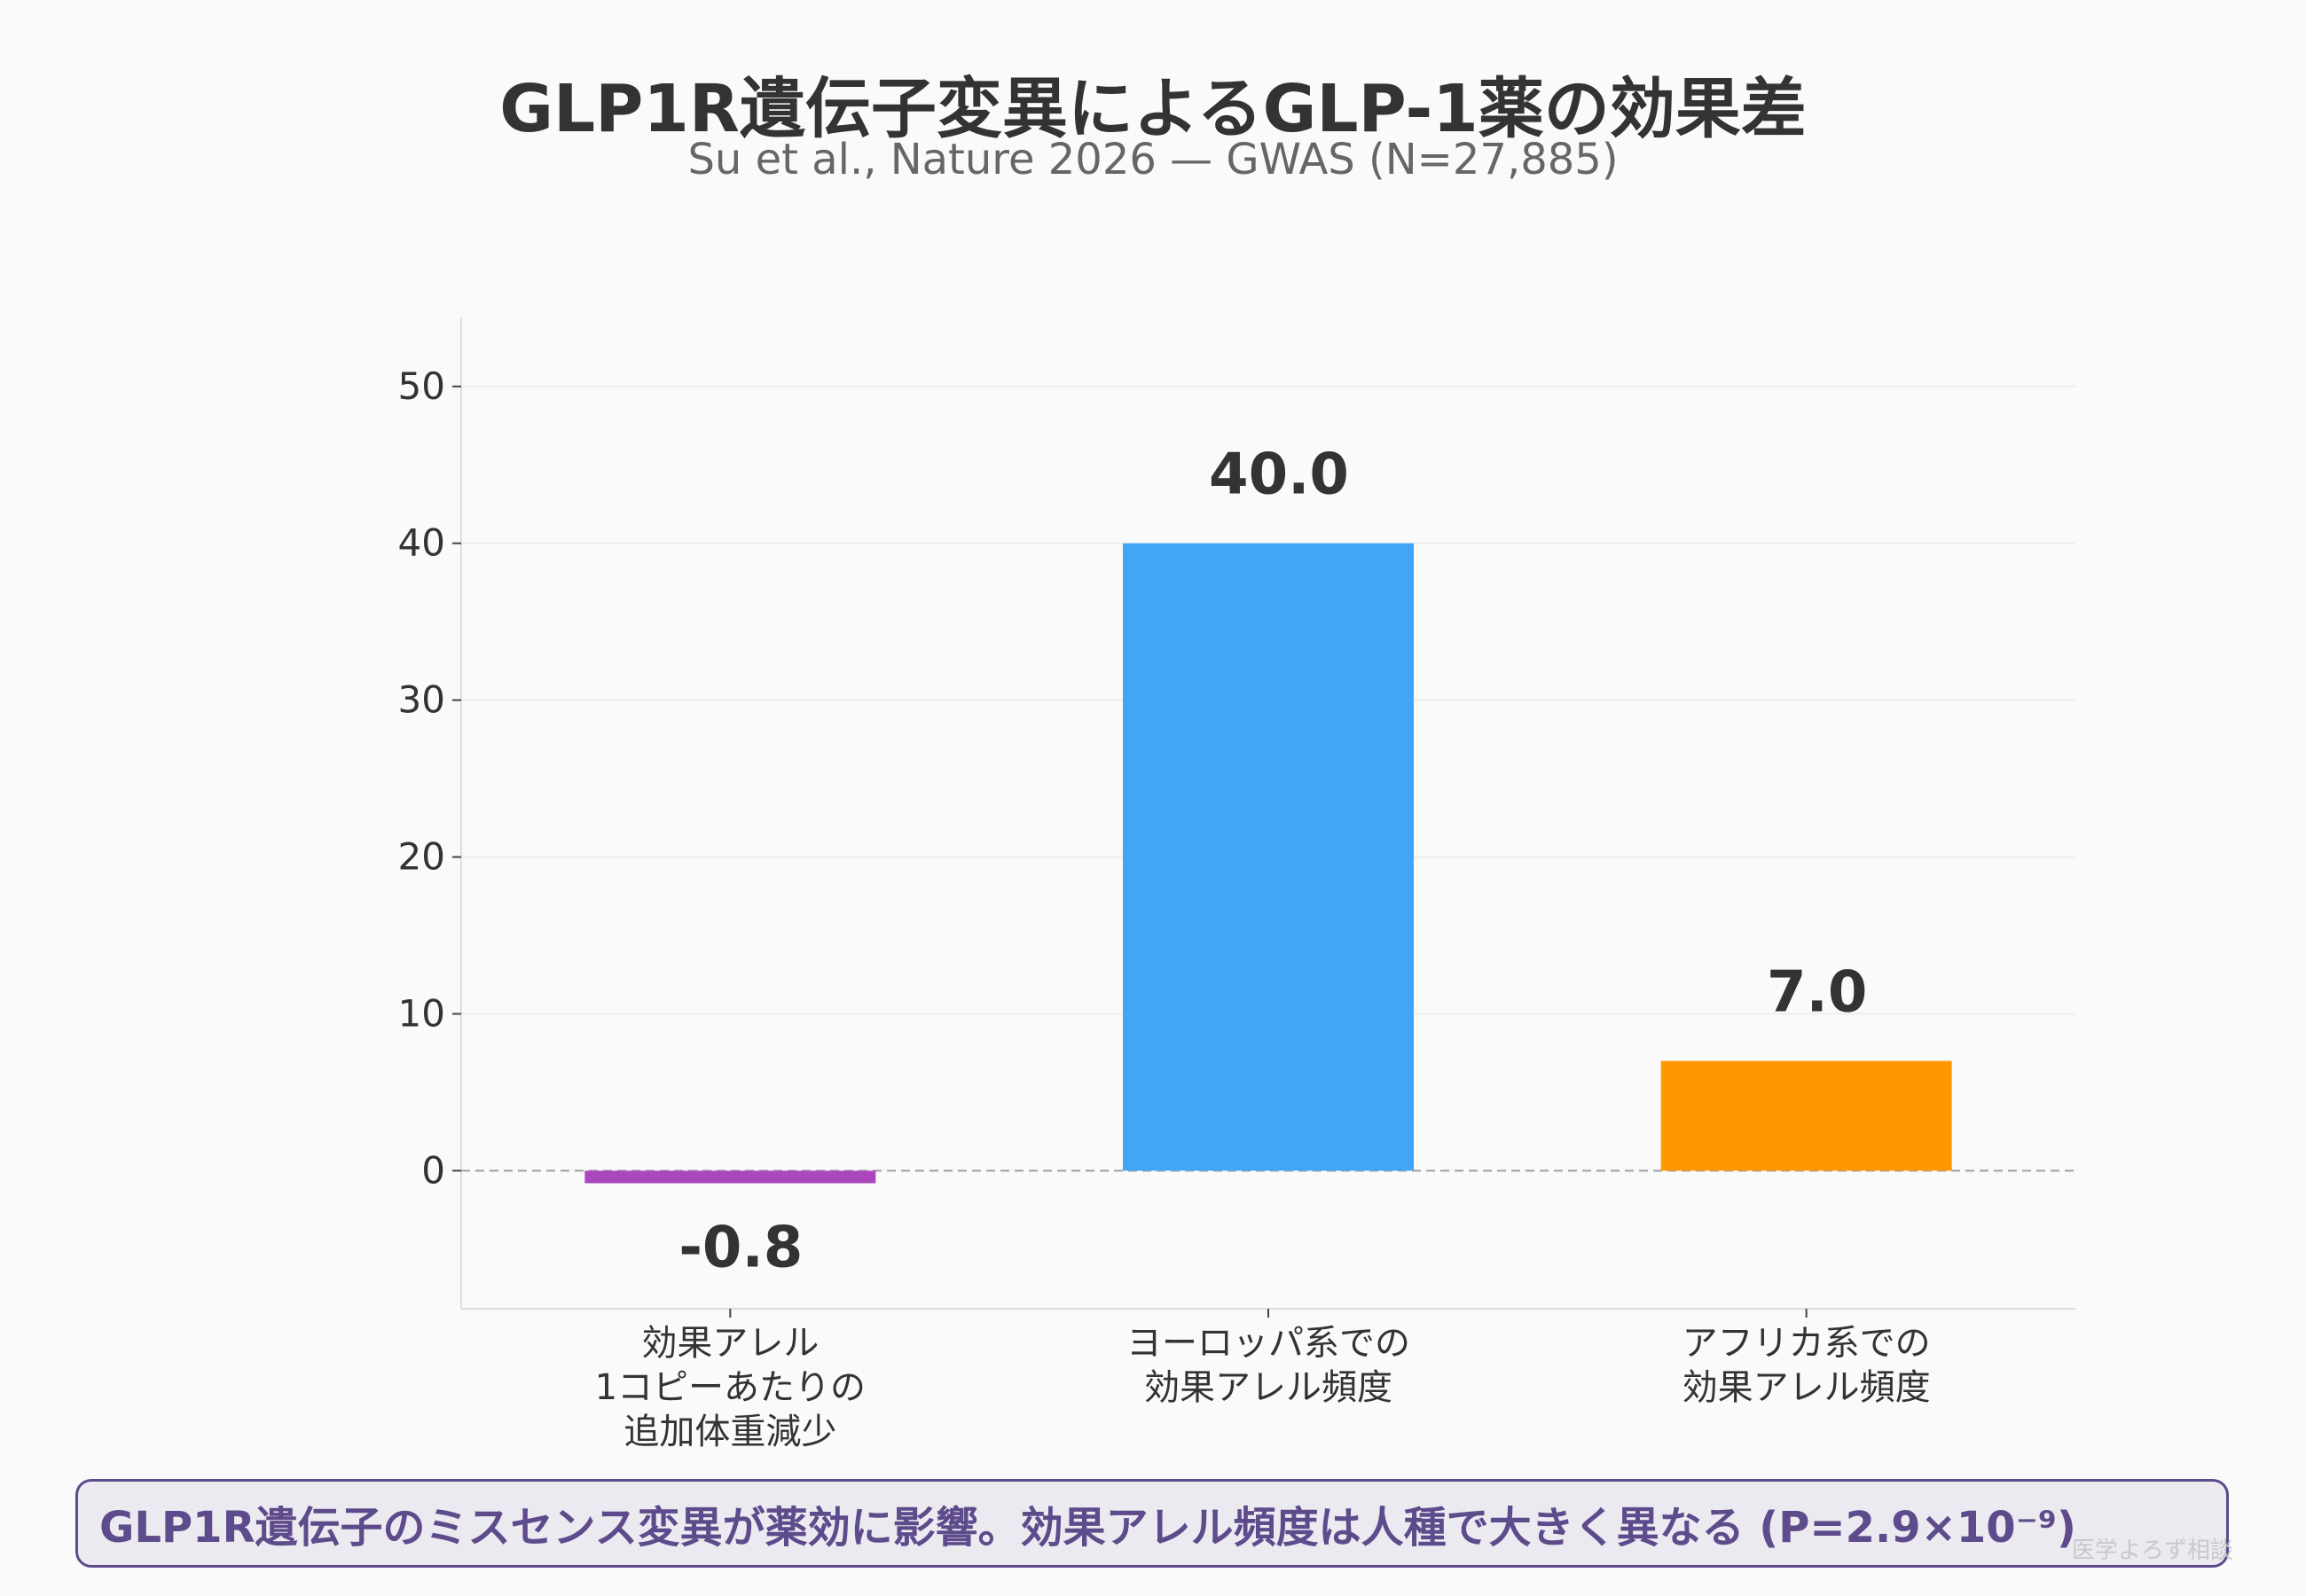  I want to click on bar-value-label: 7.0, so click(1817, 993).